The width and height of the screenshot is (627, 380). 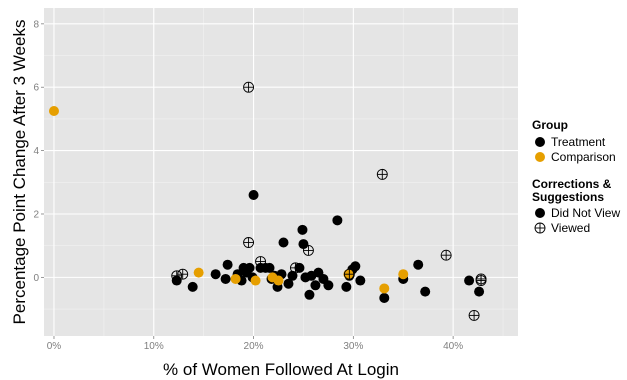 What do you see at coordinates (353, 346) in the screenshot?
I see `x-tick-label: 30%` at bounding box center [353, 346].